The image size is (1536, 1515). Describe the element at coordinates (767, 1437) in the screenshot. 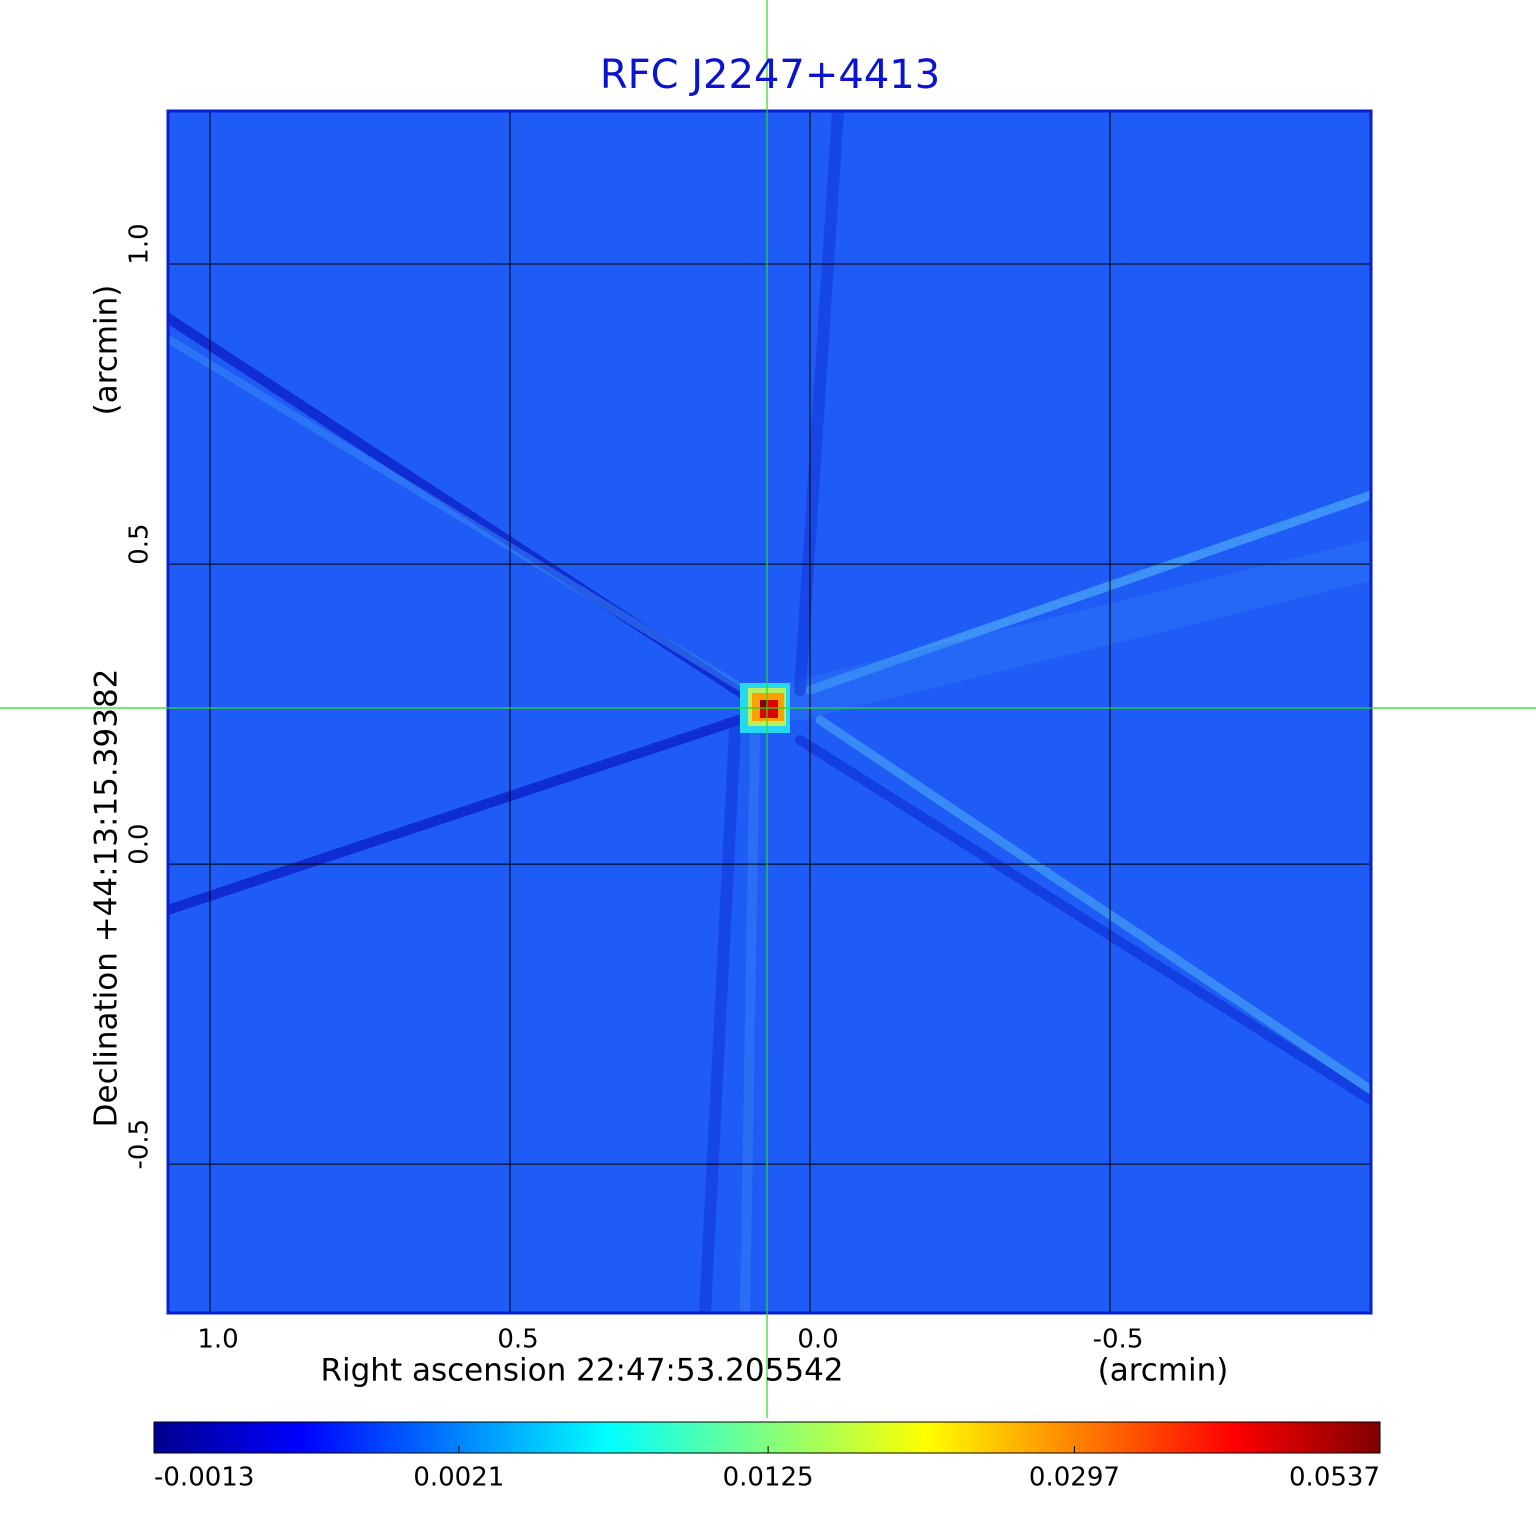

I see `colorbar` at that location.